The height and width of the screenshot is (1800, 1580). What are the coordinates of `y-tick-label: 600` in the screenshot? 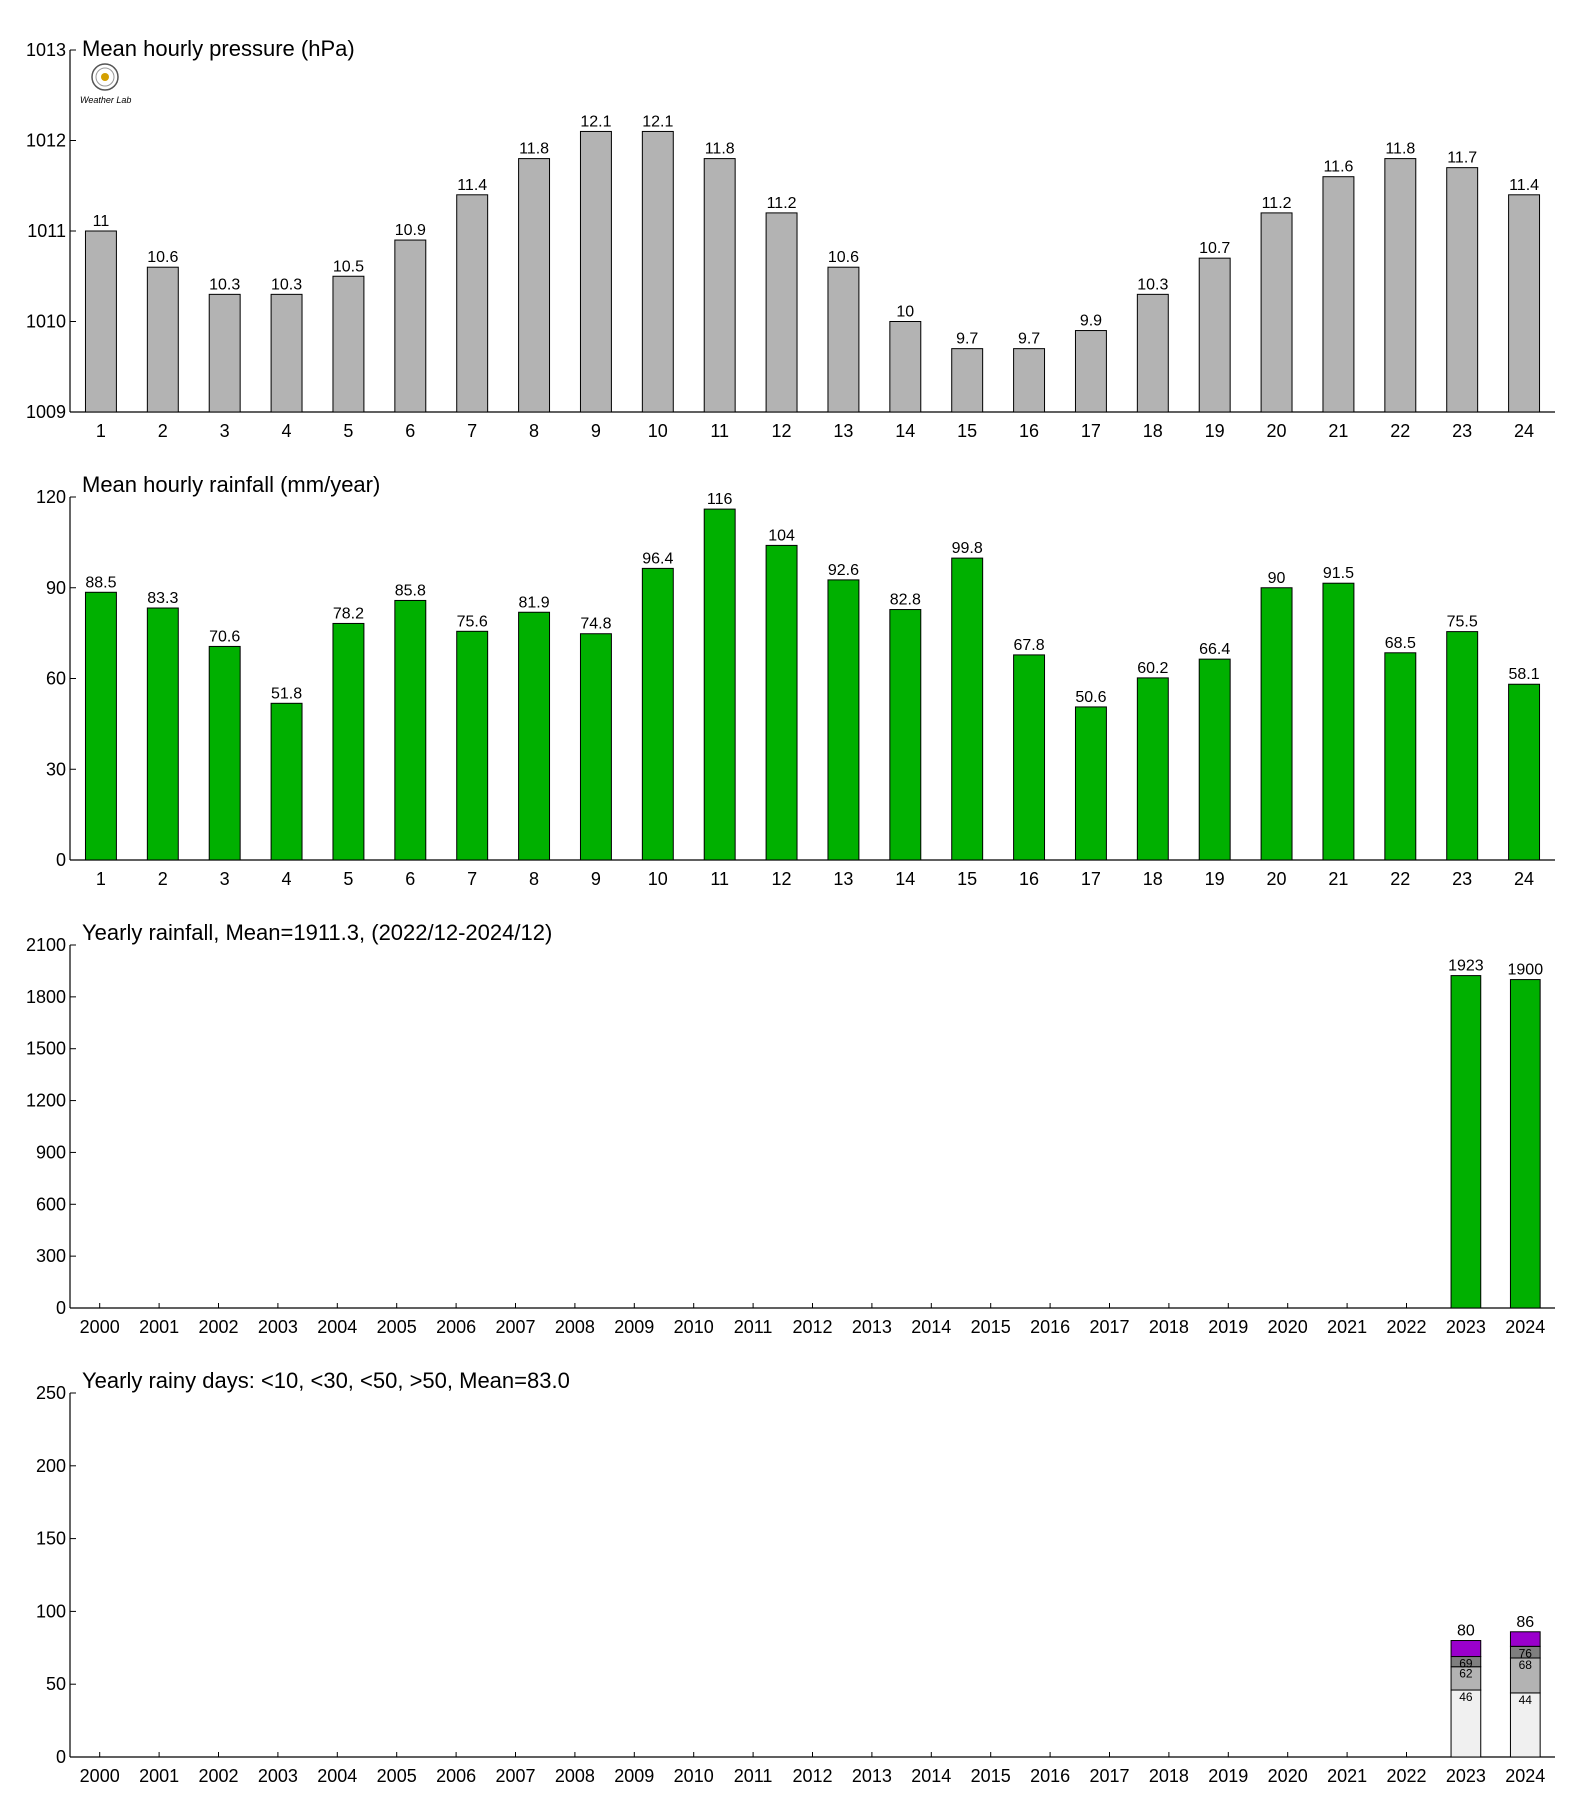 It's located at (51, 1204).